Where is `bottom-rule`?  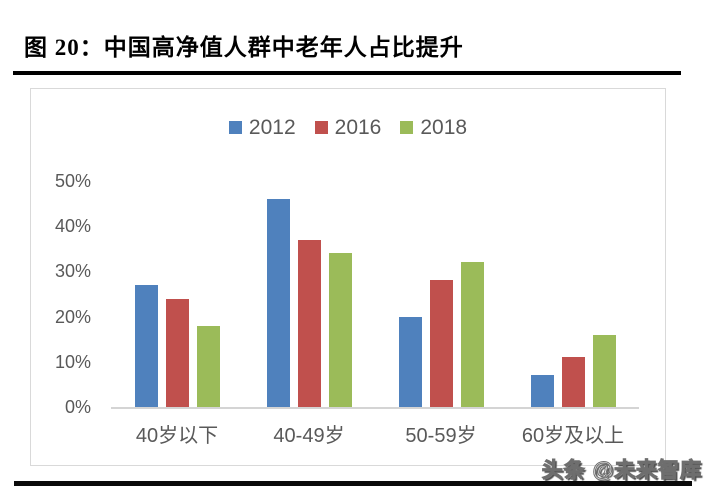
bottom-rule is located at coordinates (353, 483).